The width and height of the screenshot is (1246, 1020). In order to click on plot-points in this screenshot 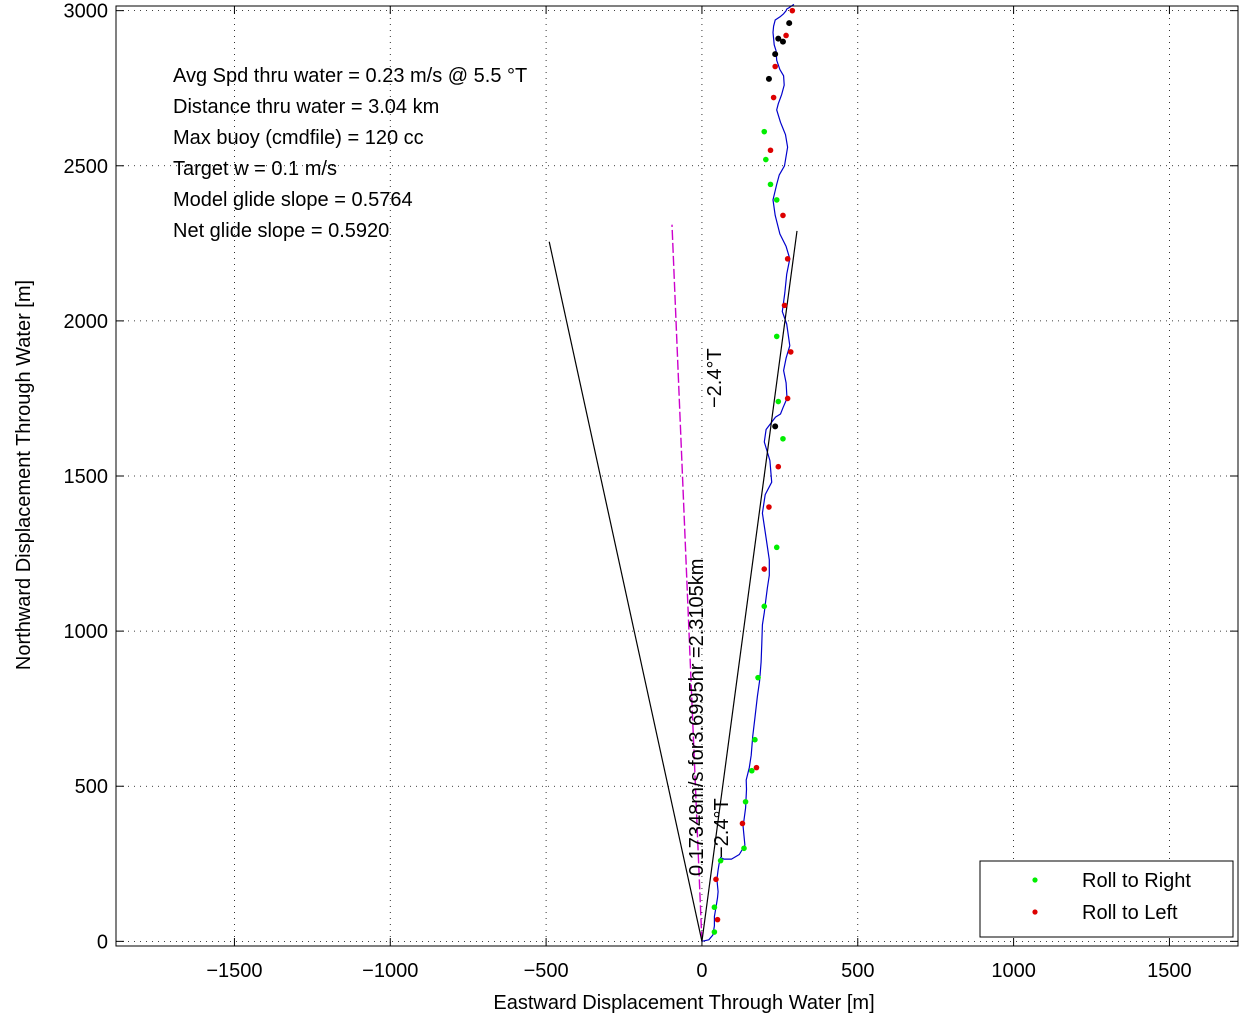, I will do `click(753, 471)`.